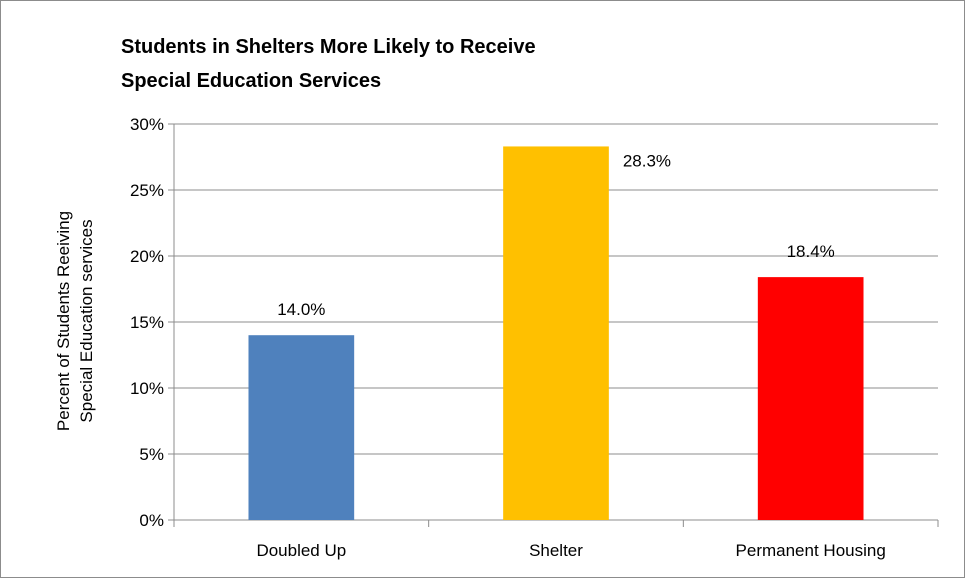  Describe the element at coordinates (301, 427) in the screenshot. I see `bar-doubled-up` at that location.